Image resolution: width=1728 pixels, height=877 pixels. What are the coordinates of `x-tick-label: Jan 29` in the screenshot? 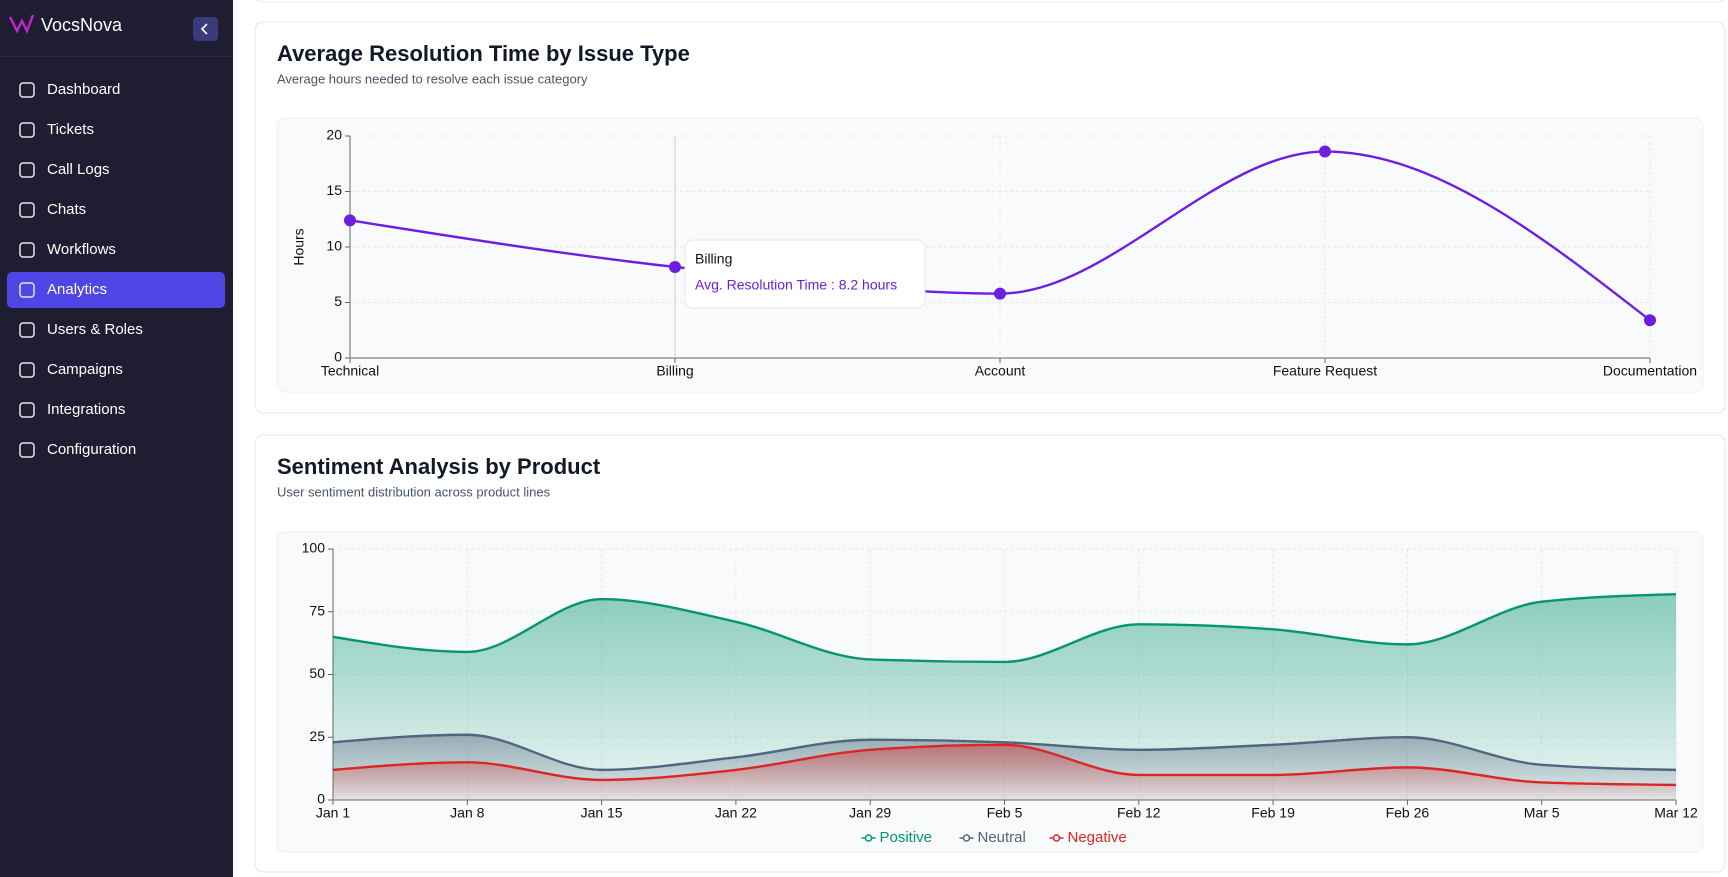 It's located at (870, 813).